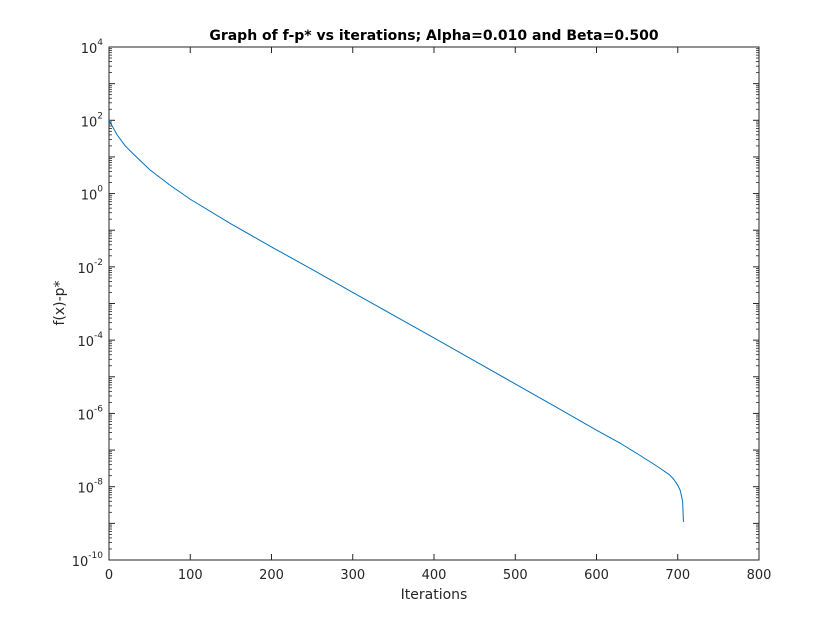 This screenshot has width=840, height=630. I want to click on x-tick-label: 300, so click(352, 575).